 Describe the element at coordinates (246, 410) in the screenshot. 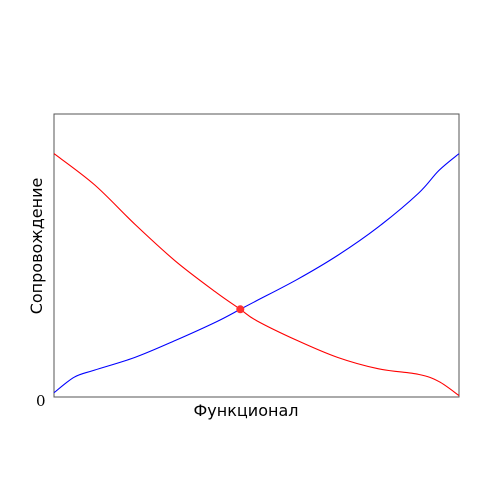

I see `x-axis-label: Функционал` at that location.